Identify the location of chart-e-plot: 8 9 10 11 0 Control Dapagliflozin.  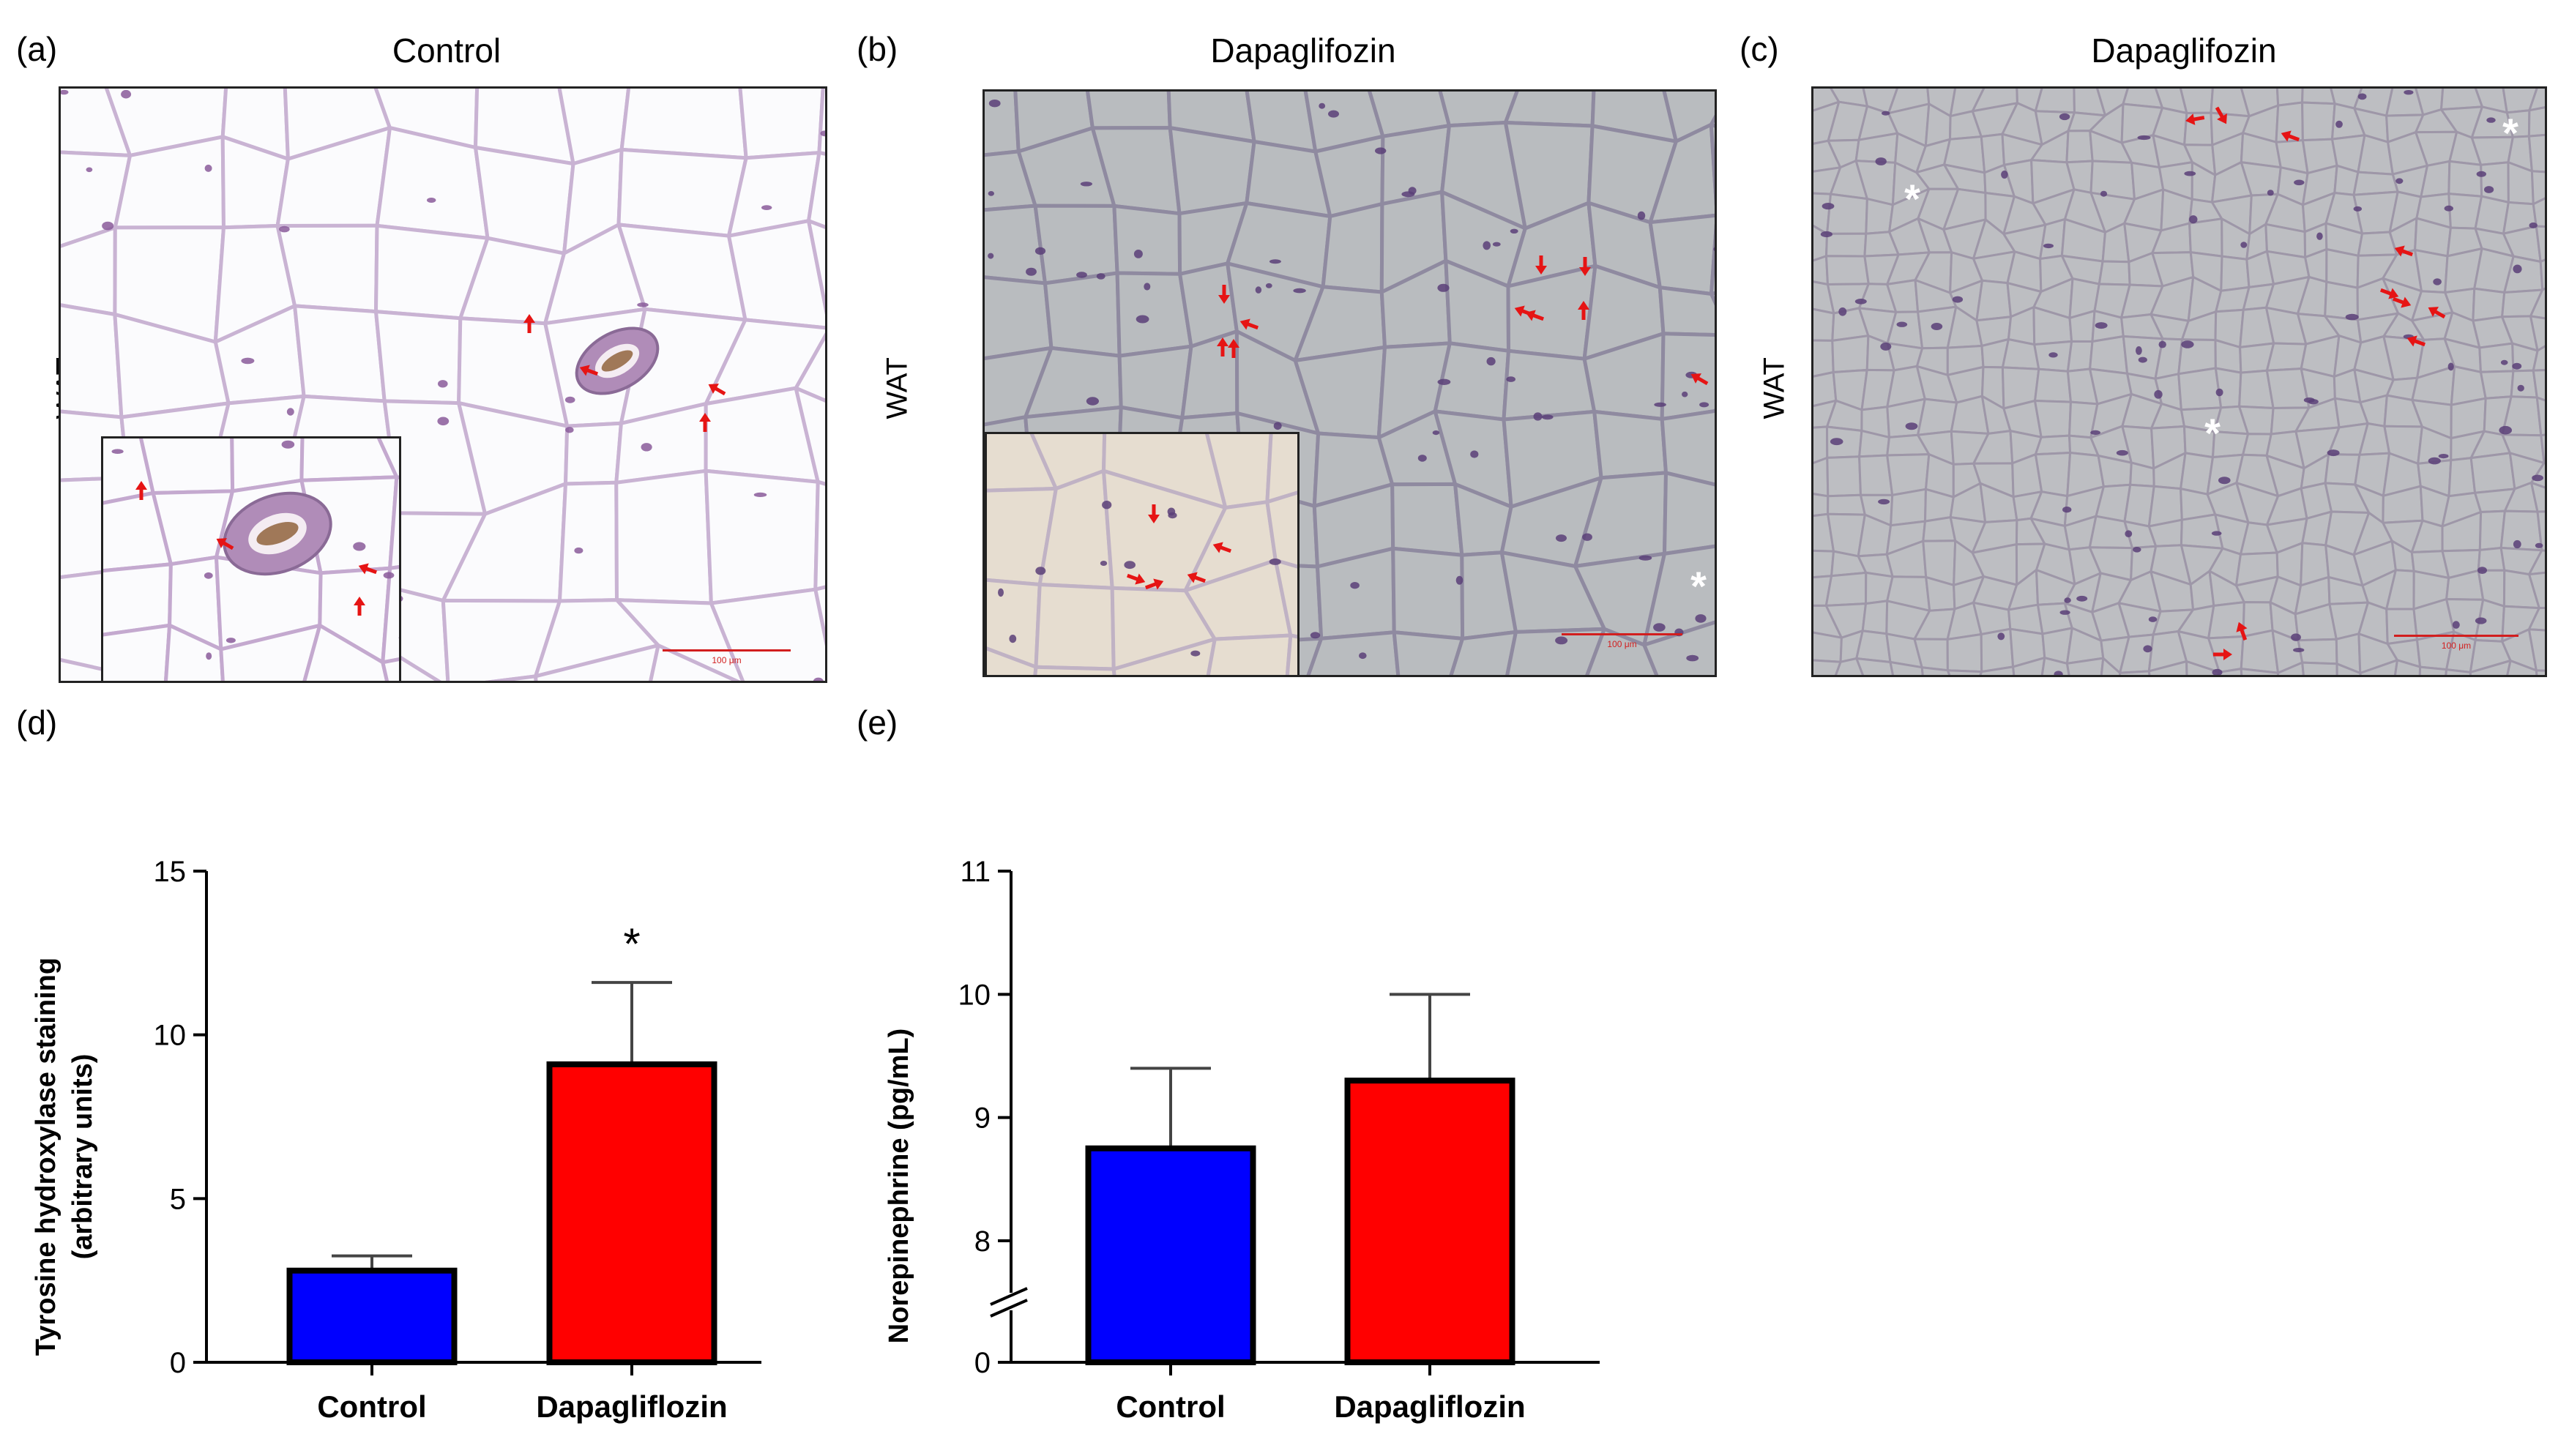
(1279, 1140).